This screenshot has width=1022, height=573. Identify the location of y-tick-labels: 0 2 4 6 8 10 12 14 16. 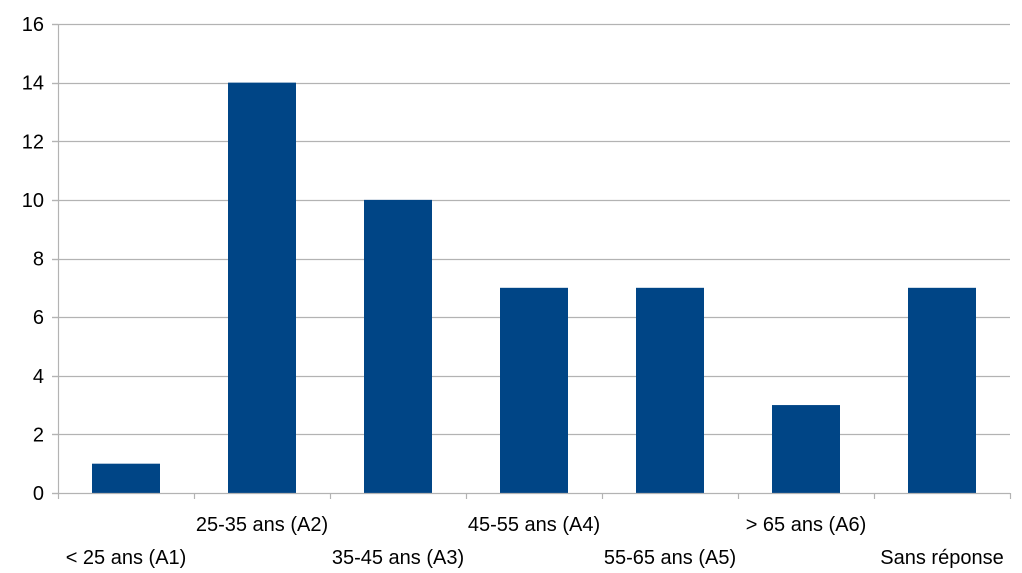
(33, 259).